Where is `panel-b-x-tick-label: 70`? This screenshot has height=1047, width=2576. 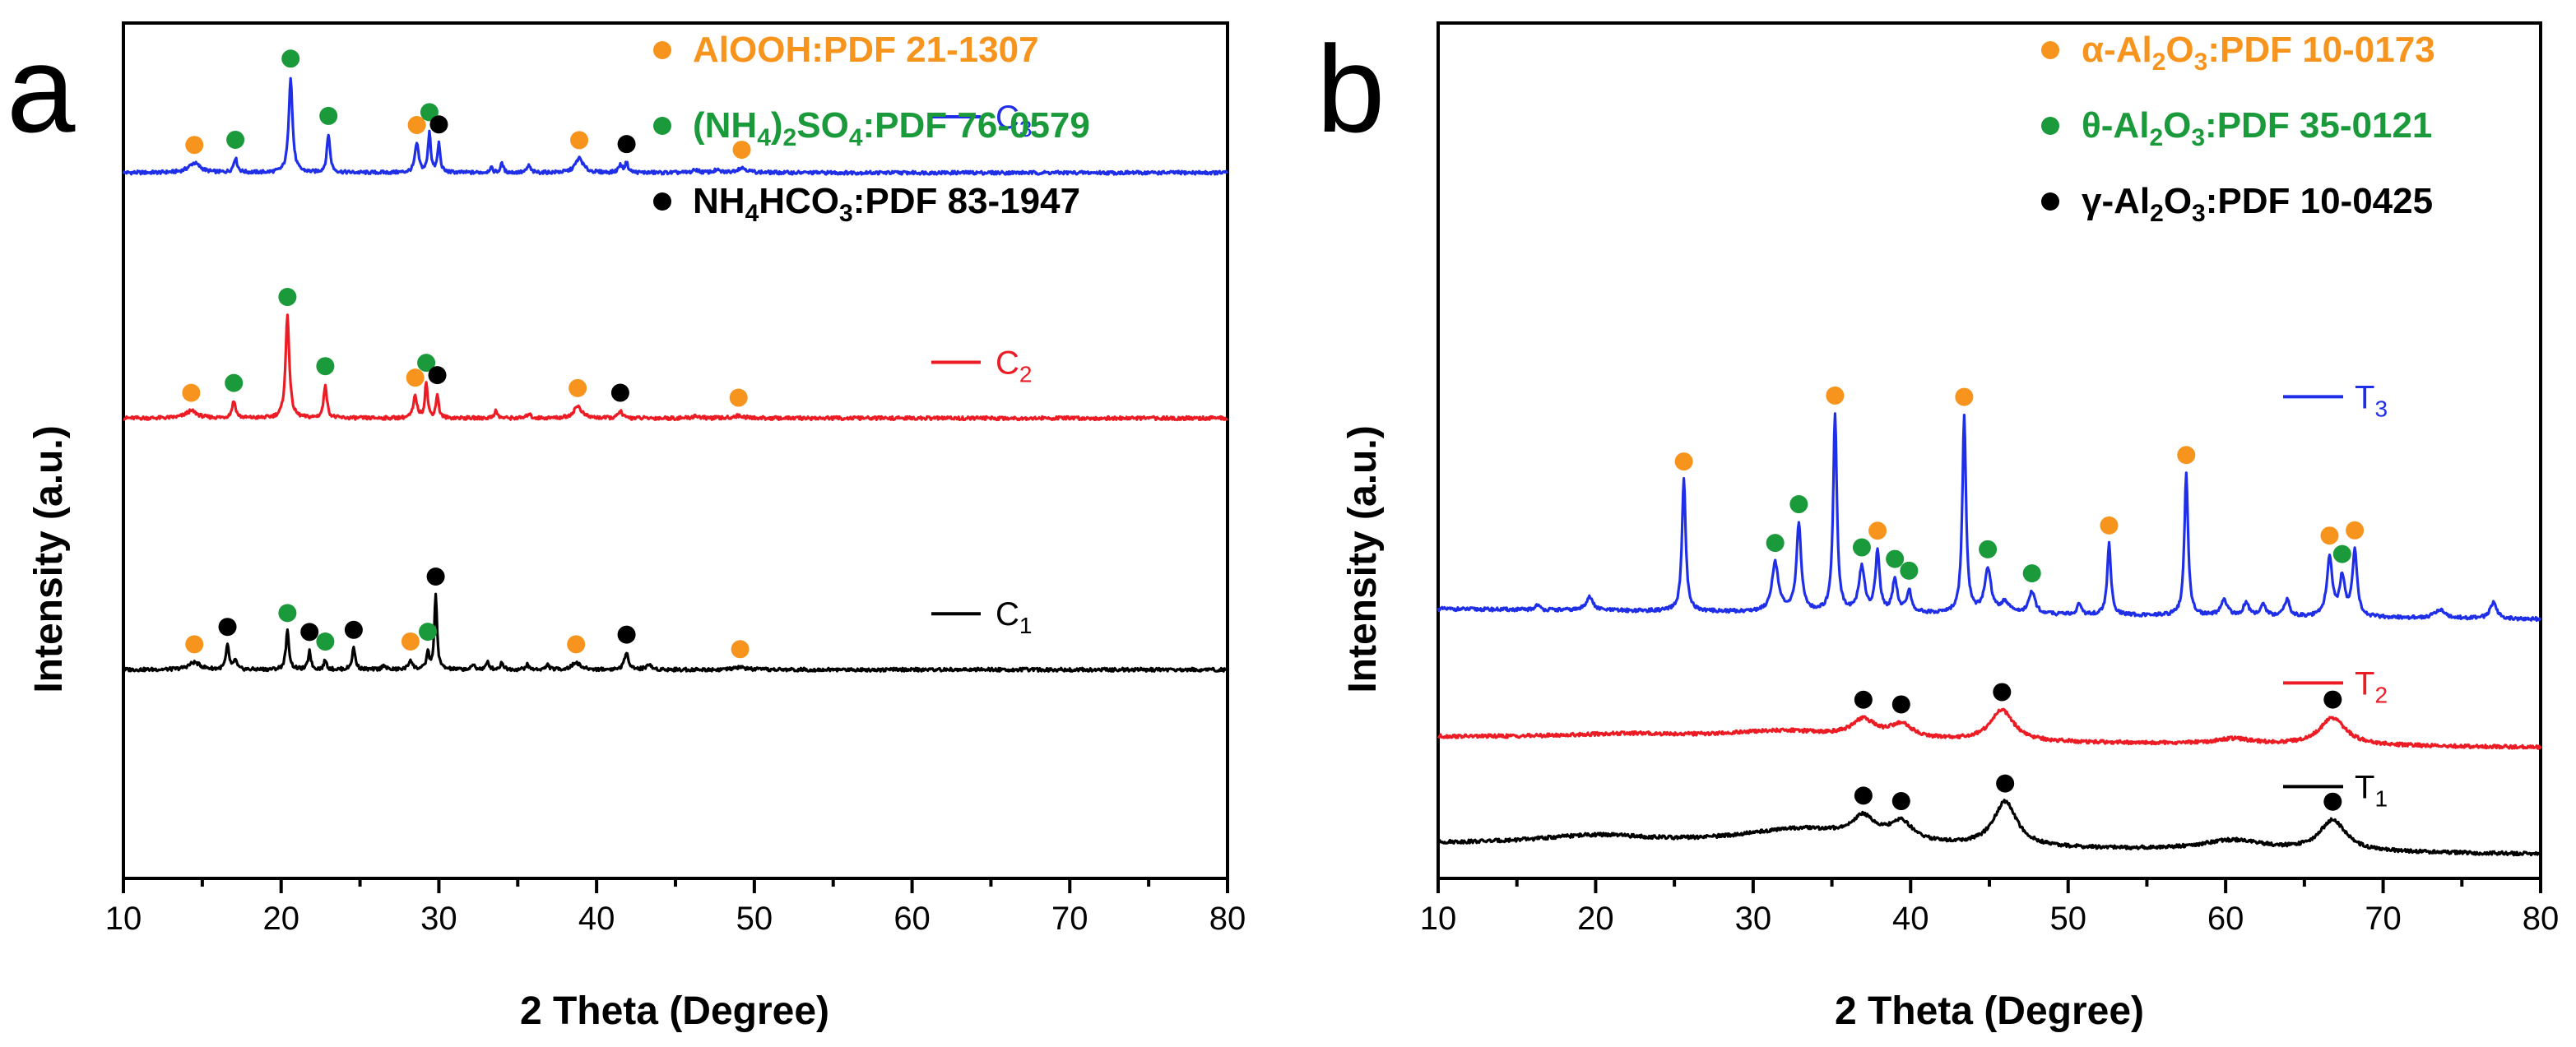
panel-b-x-tick-label: 70 is located at coordinates (2384, 919).